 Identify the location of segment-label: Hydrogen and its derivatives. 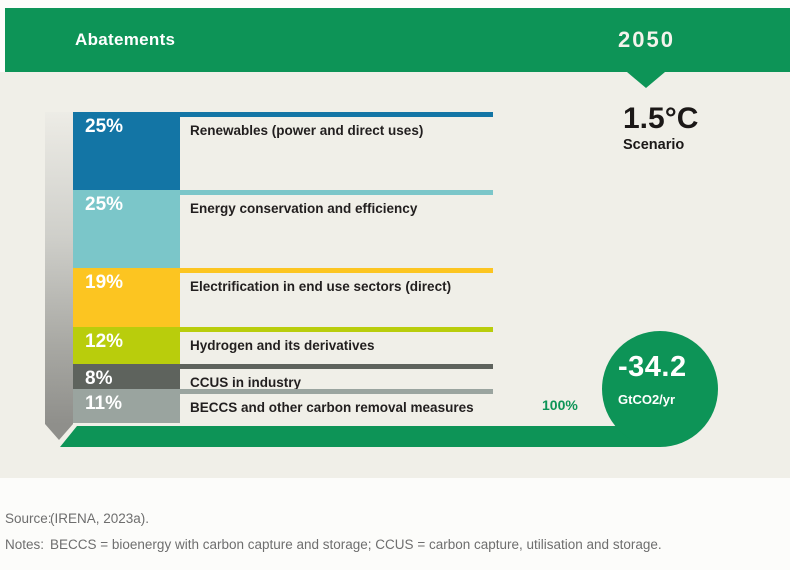
(282, 345).